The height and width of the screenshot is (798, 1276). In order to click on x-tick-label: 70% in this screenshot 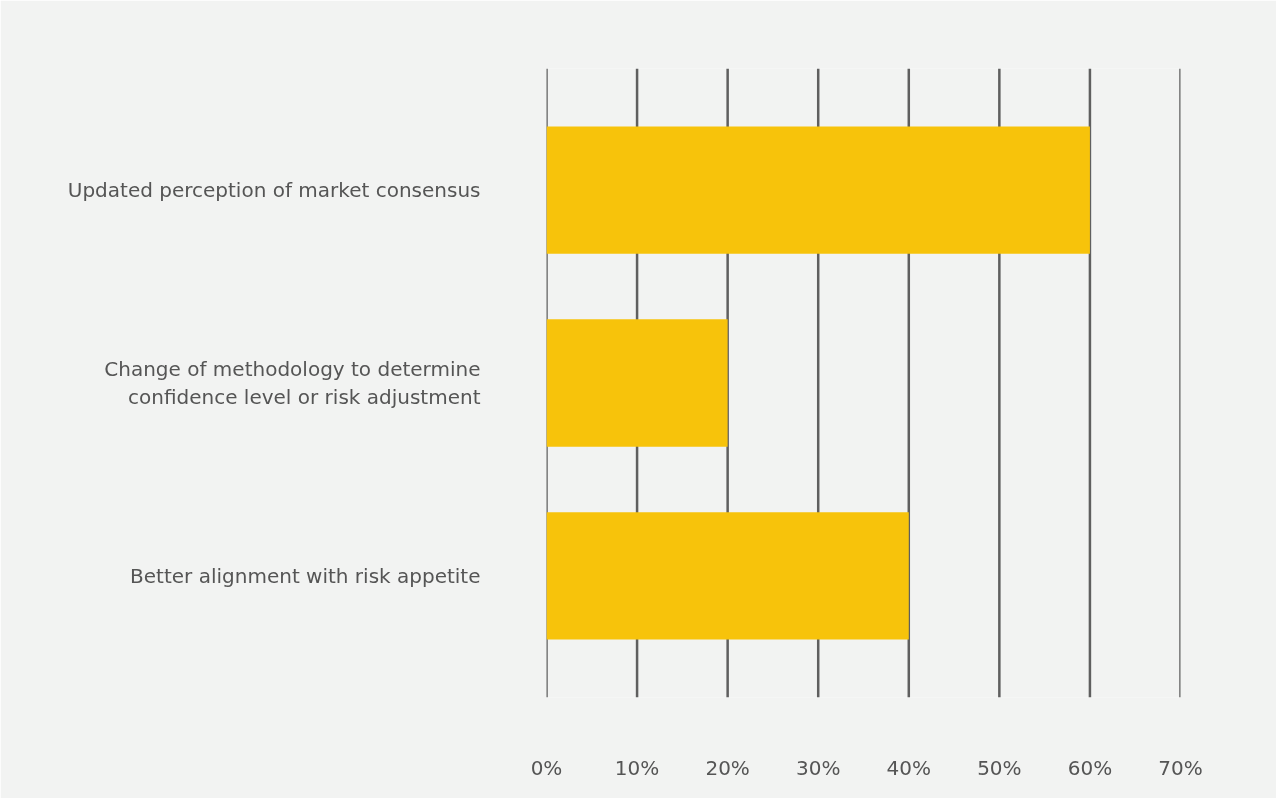, I will do `click(1180, 767)`.